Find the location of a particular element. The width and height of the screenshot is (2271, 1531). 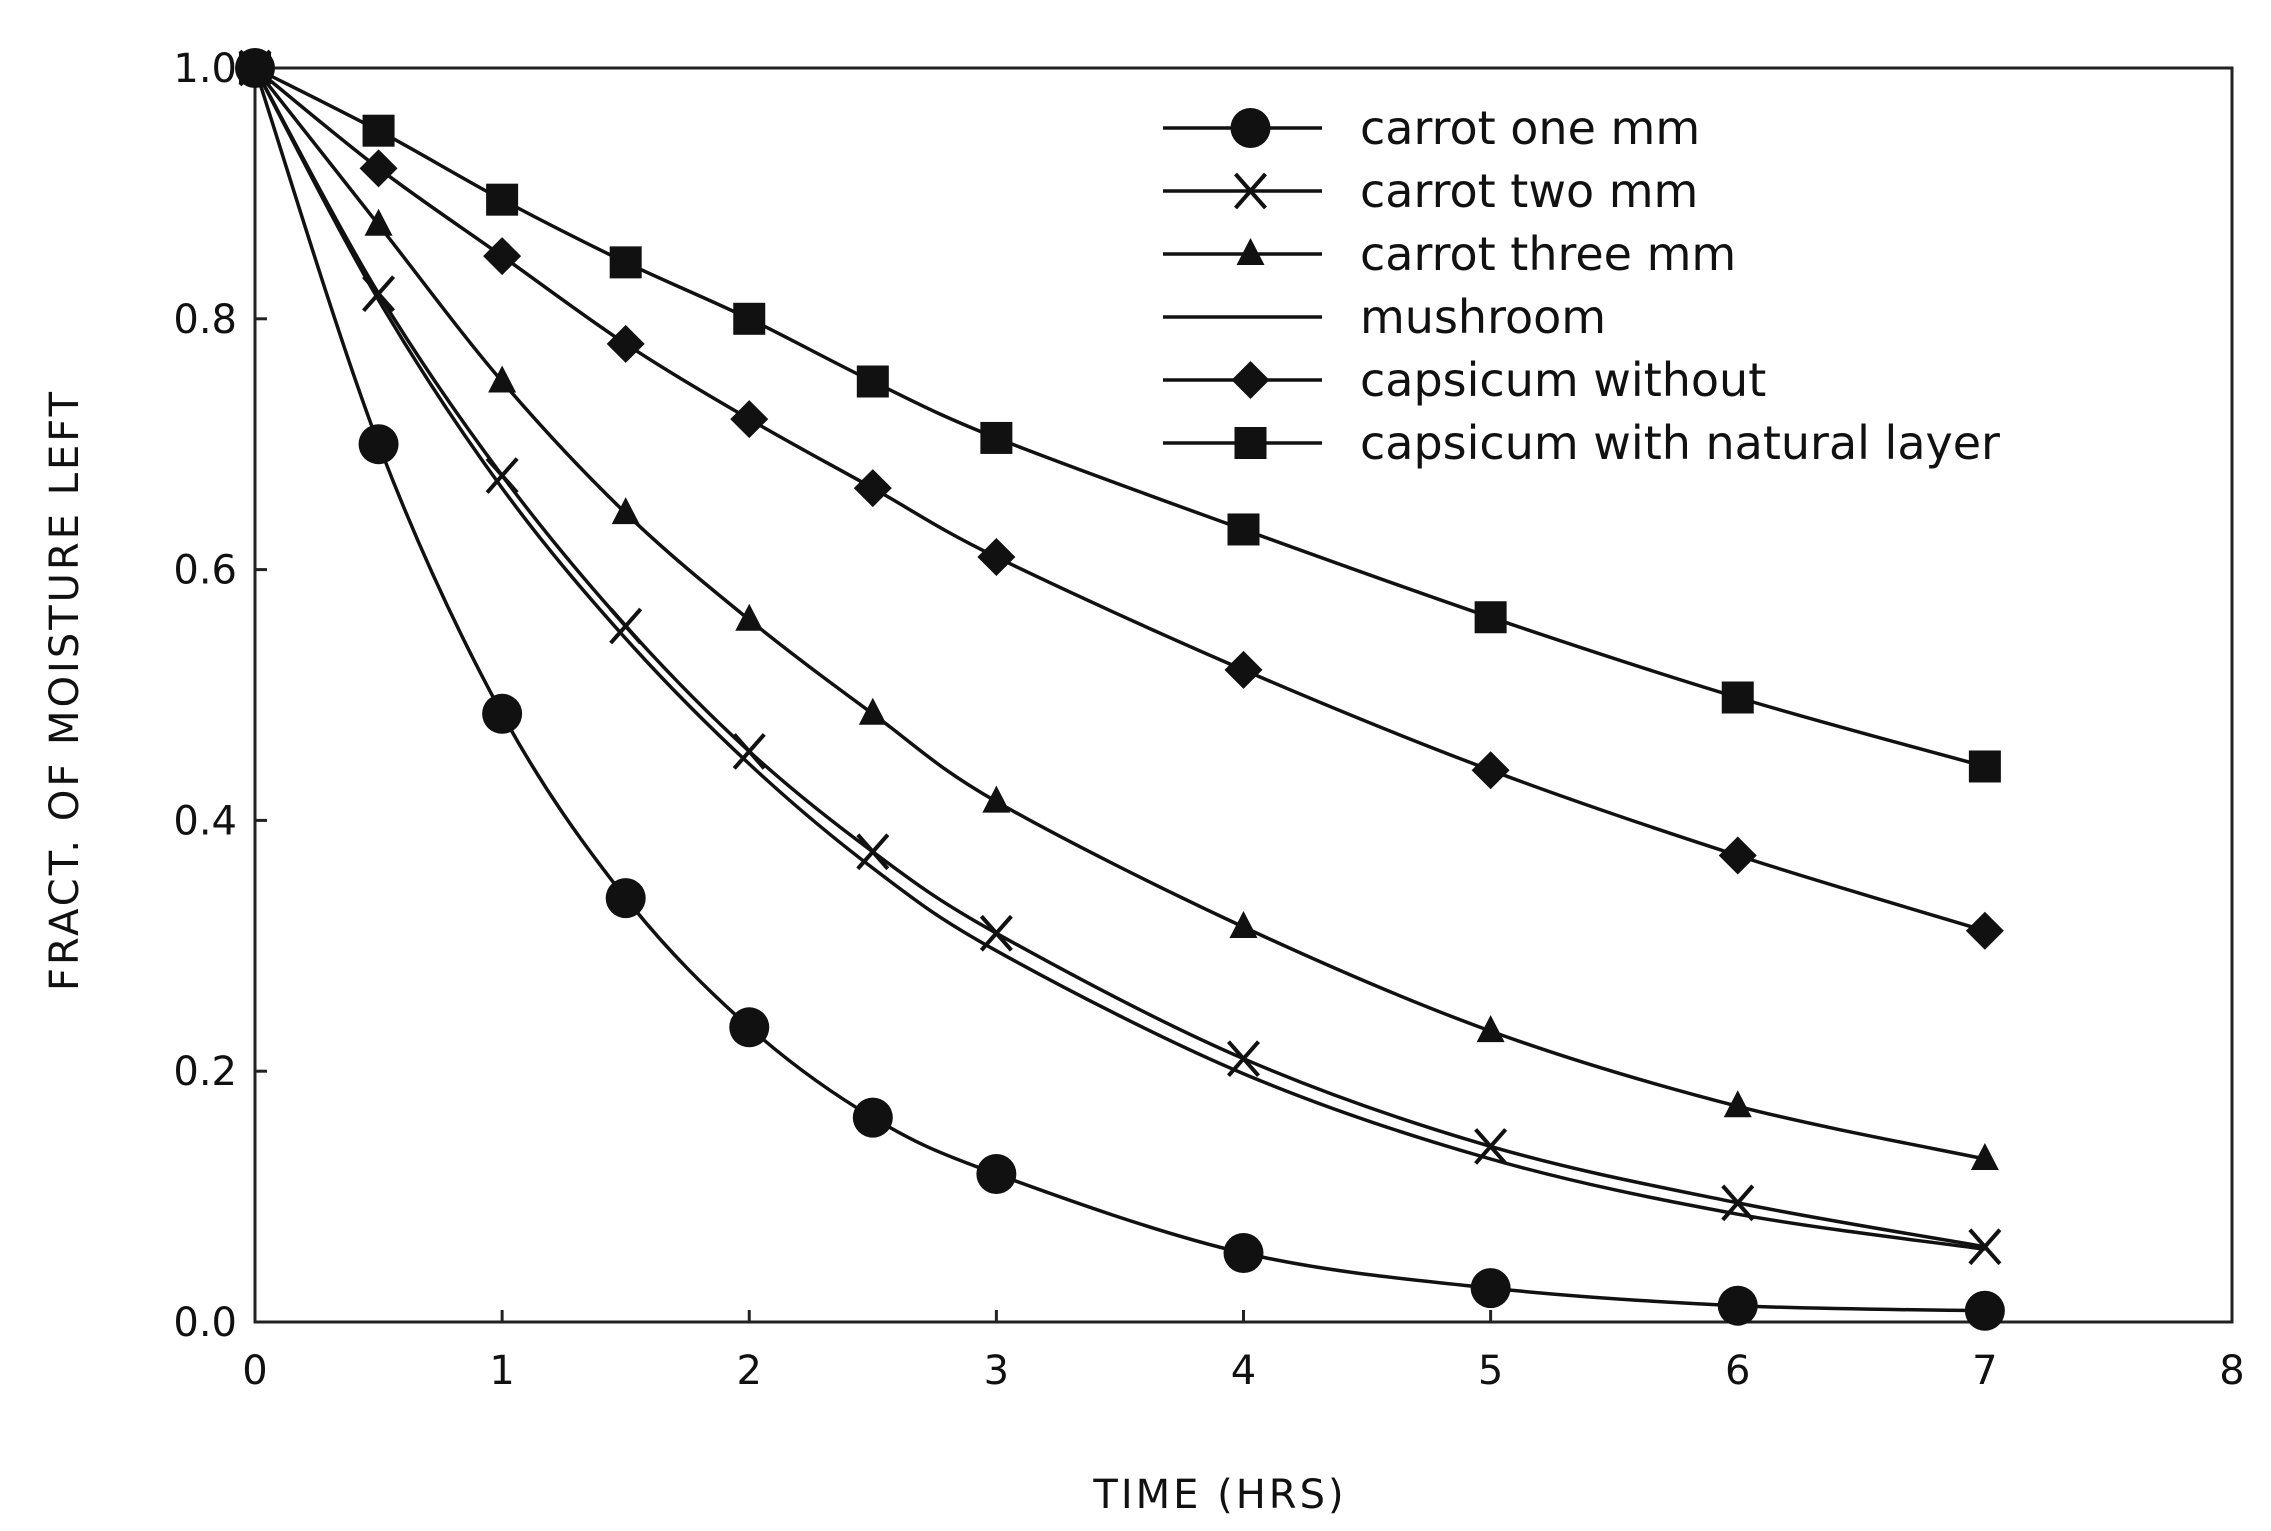

y-tick-label: 0.0 is located at coordinates (205, 1323).